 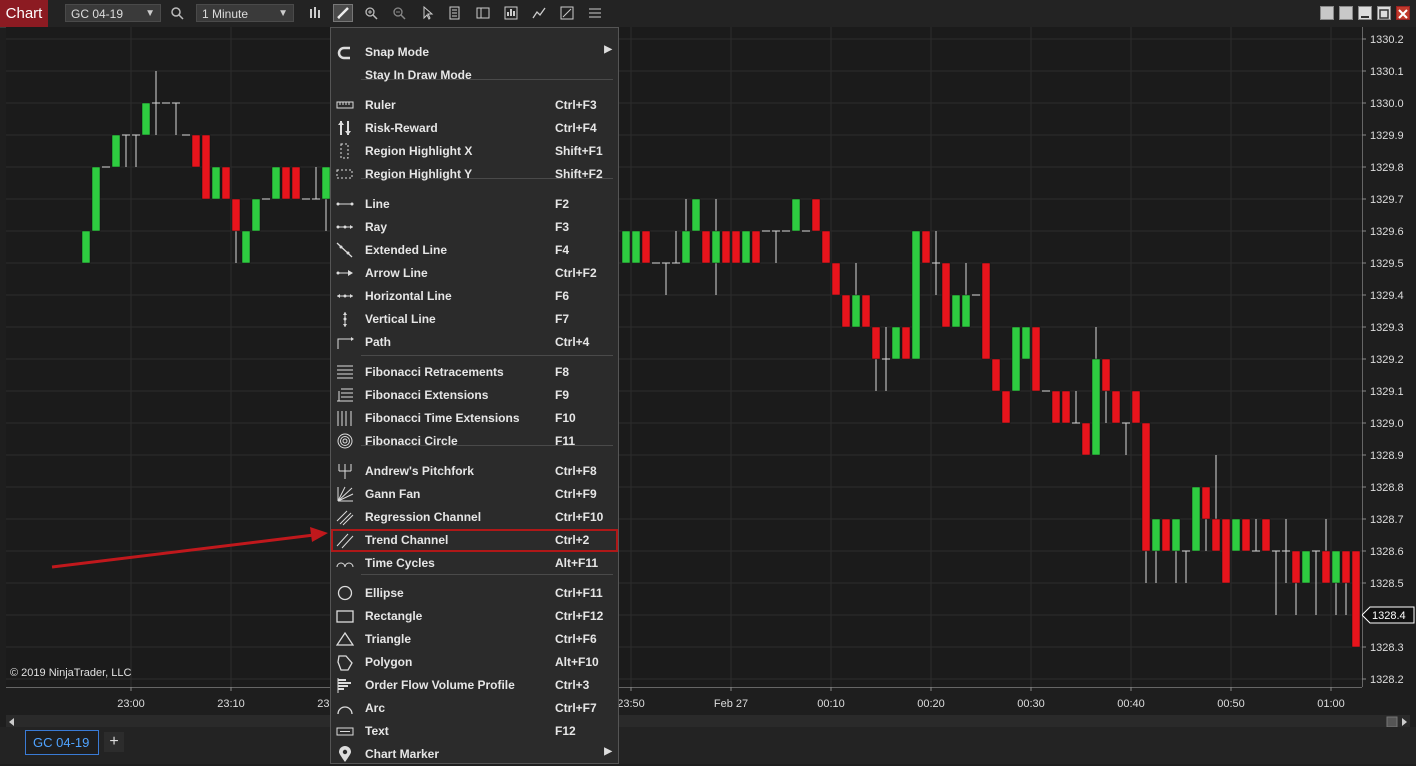 I want to click on menu-item-line: Line F2, so click(x=474, y=204).